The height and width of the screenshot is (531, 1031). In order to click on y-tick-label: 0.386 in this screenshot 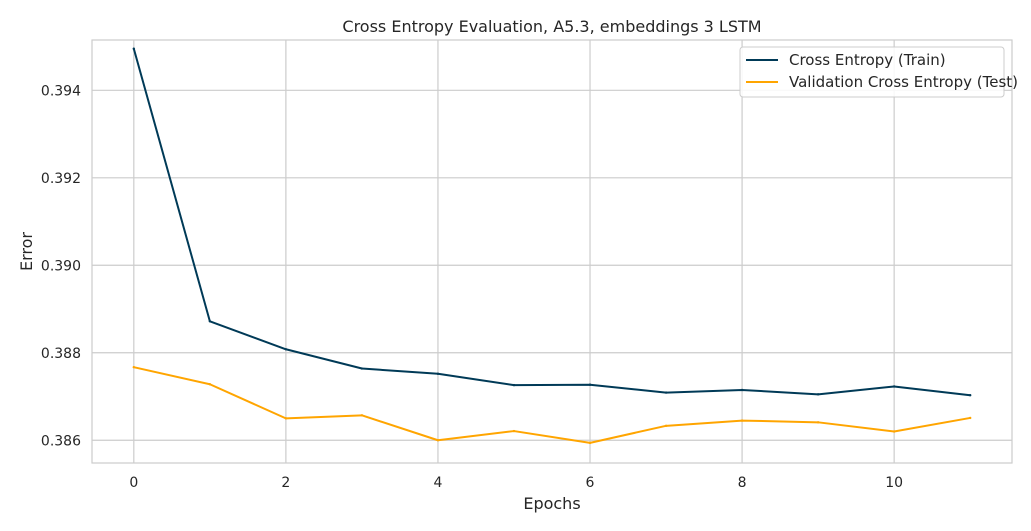, I will do `click(61, 441)`.